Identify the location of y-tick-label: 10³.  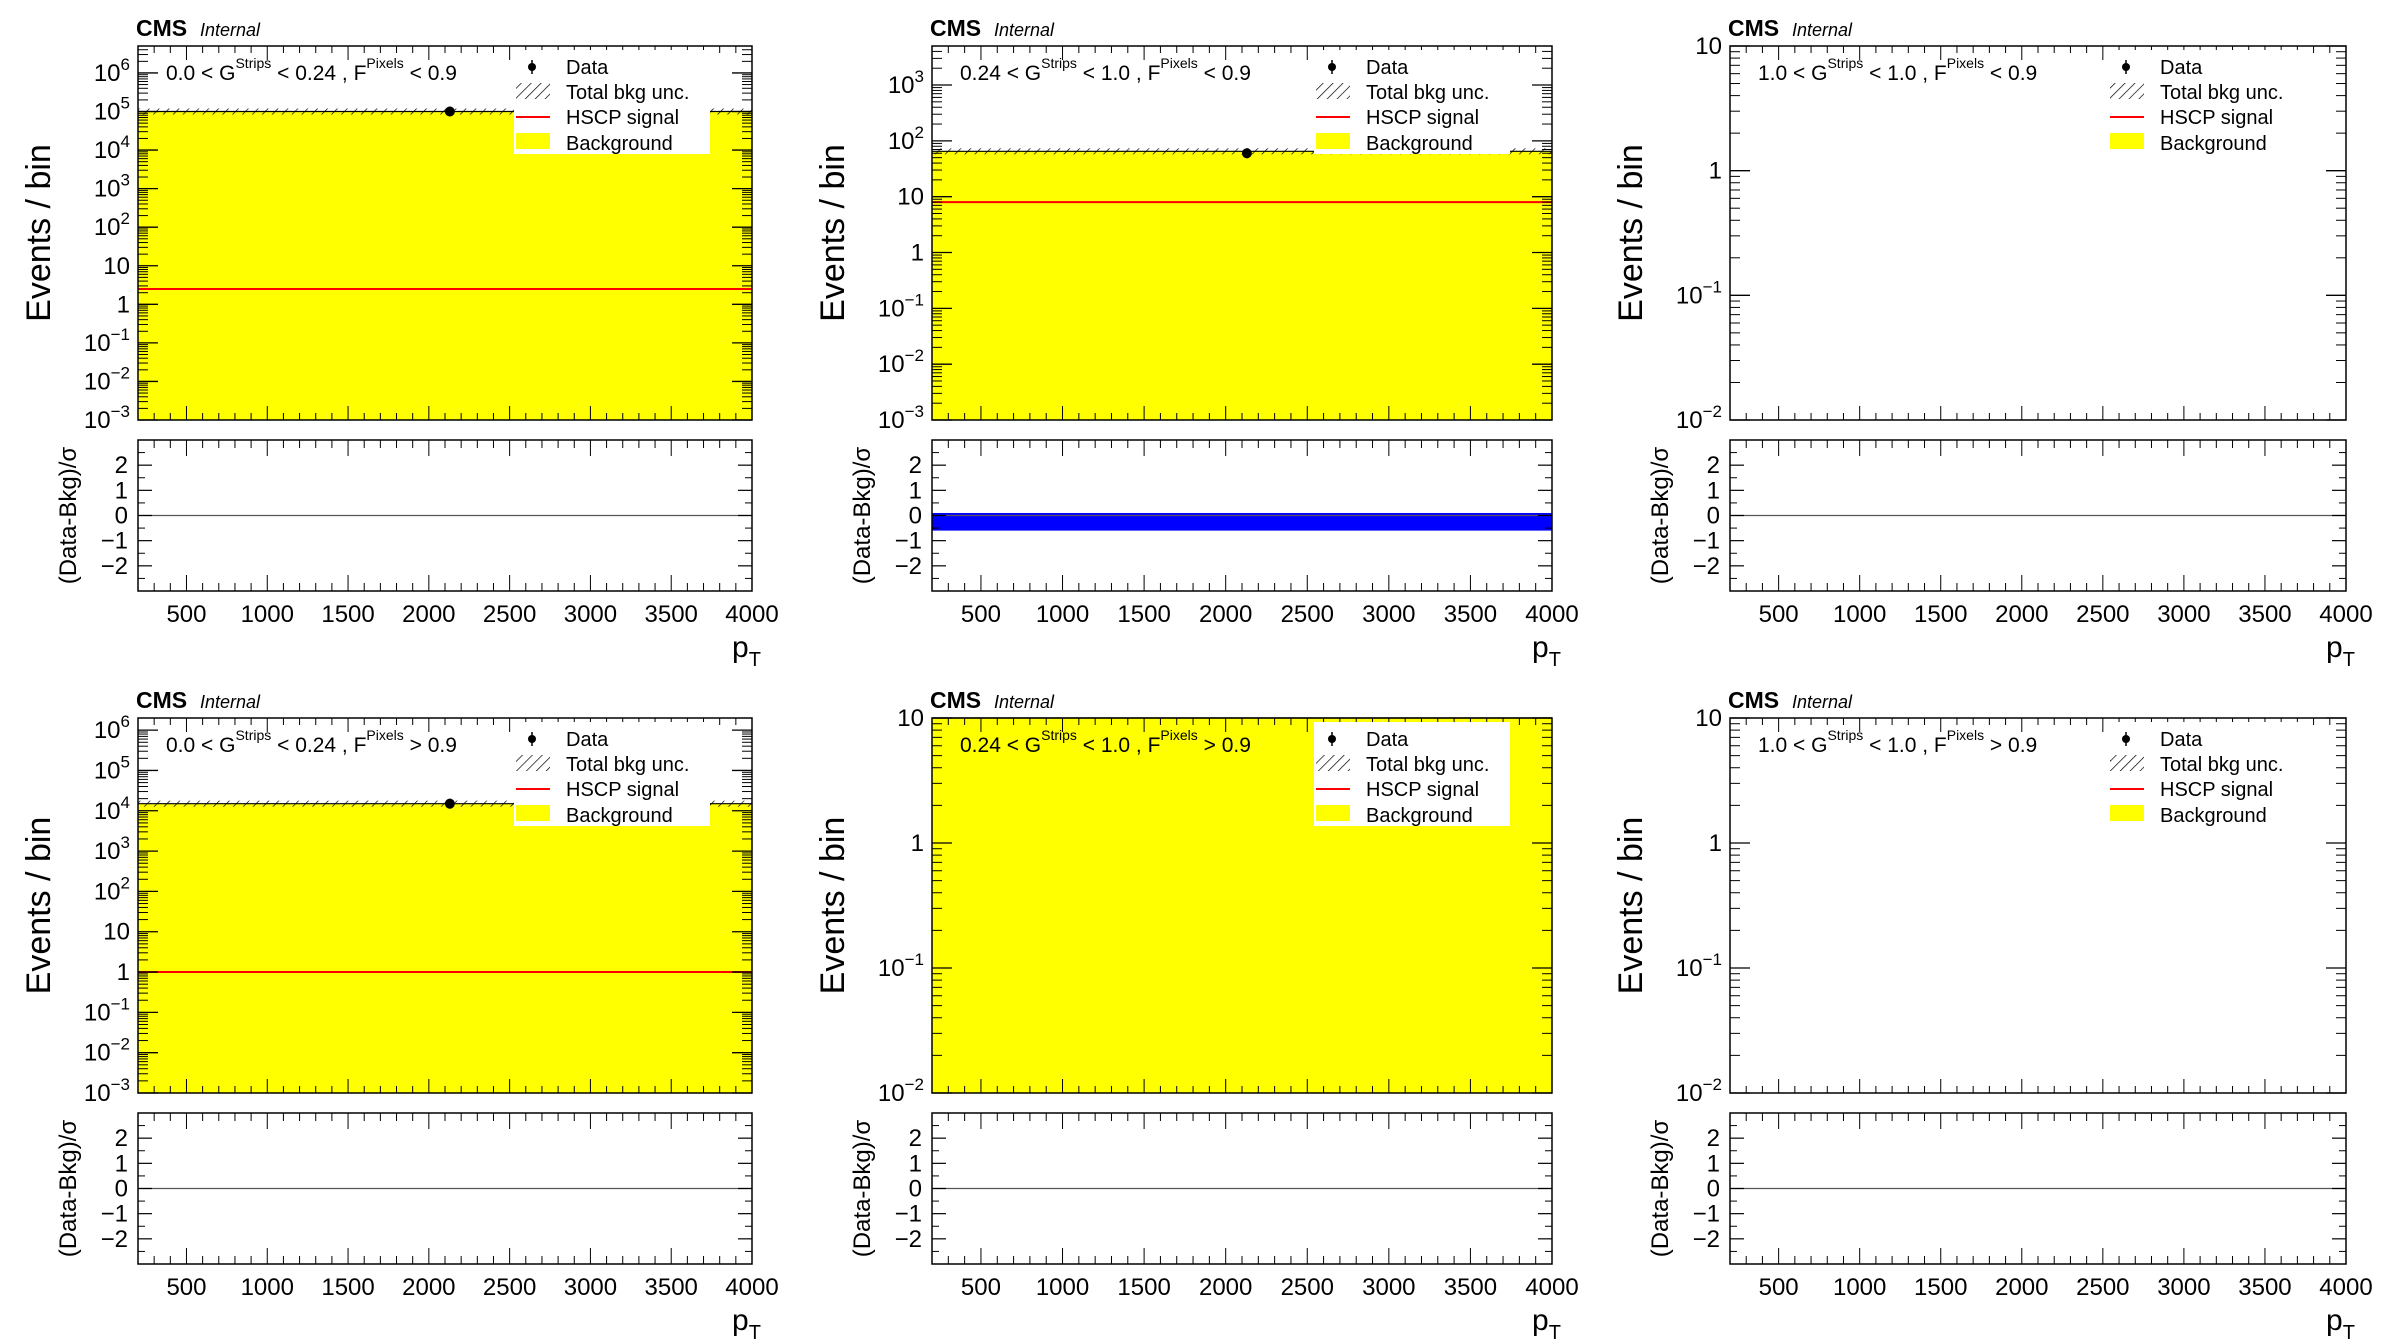
(112, 187).